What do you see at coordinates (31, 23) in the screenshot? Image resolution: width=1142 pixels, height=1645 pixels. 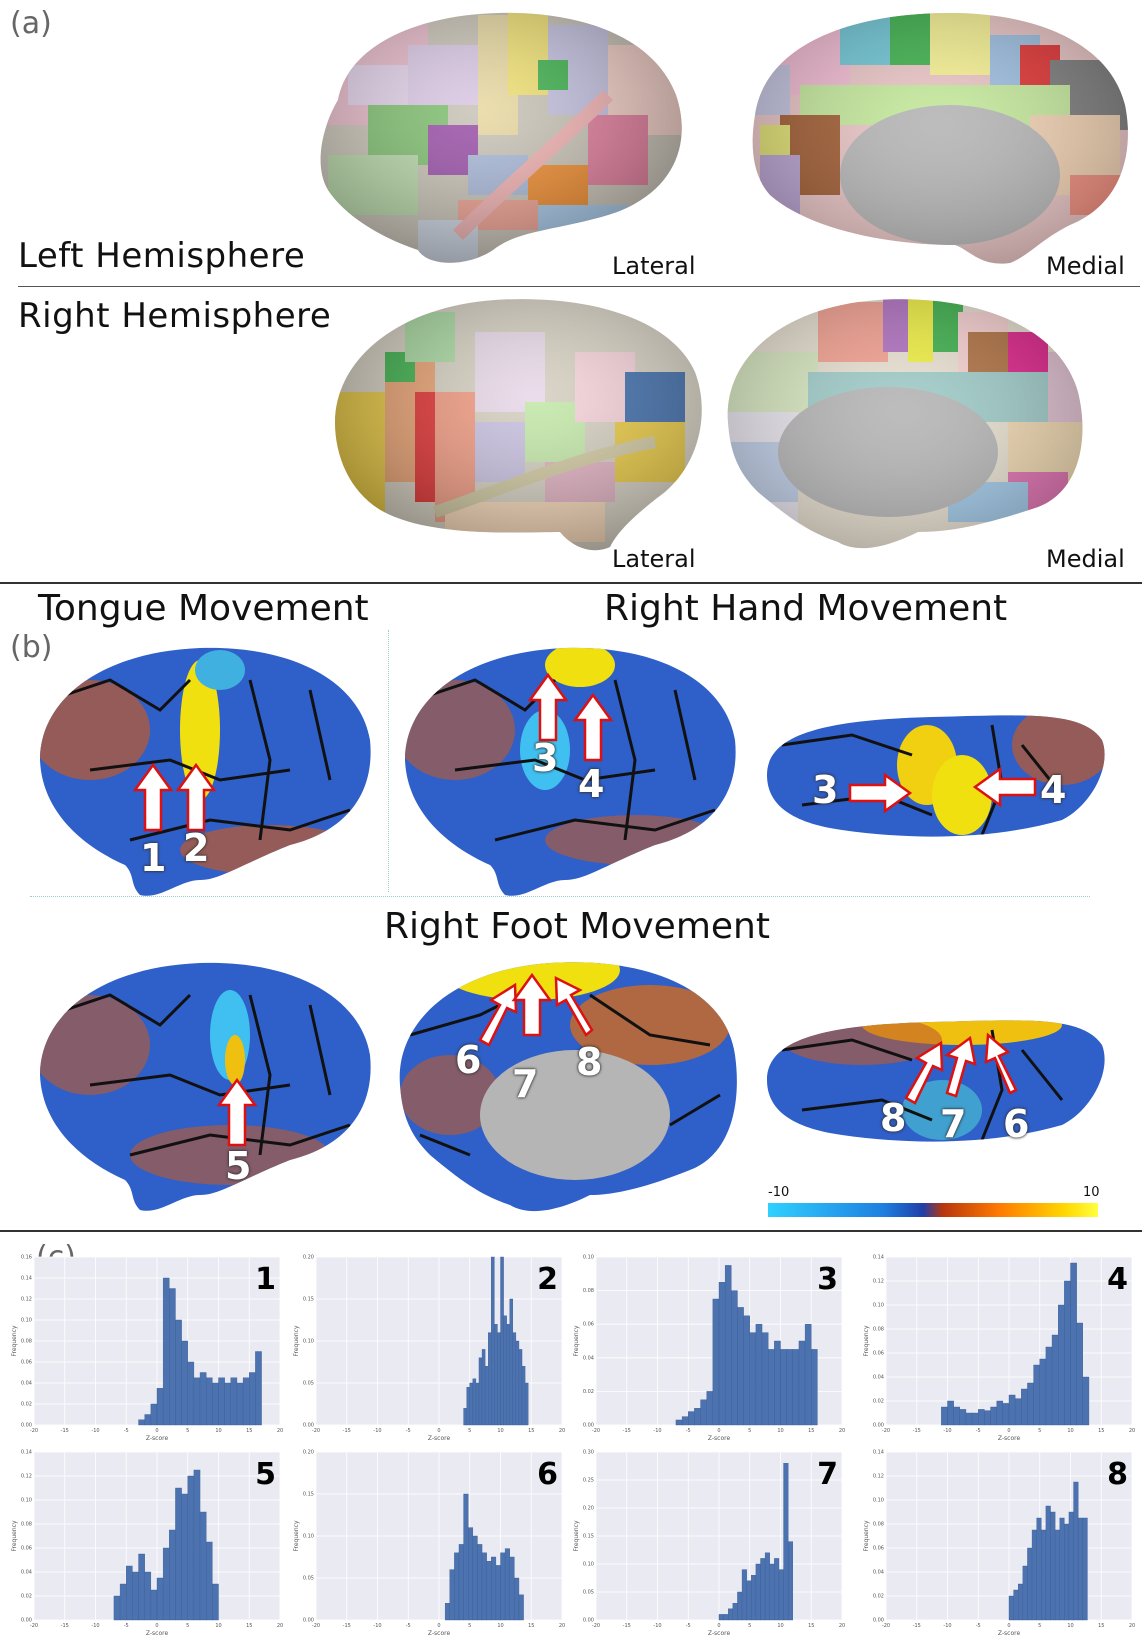 I see `panel-a-letter: (a)` at bounding box center [31, 23].